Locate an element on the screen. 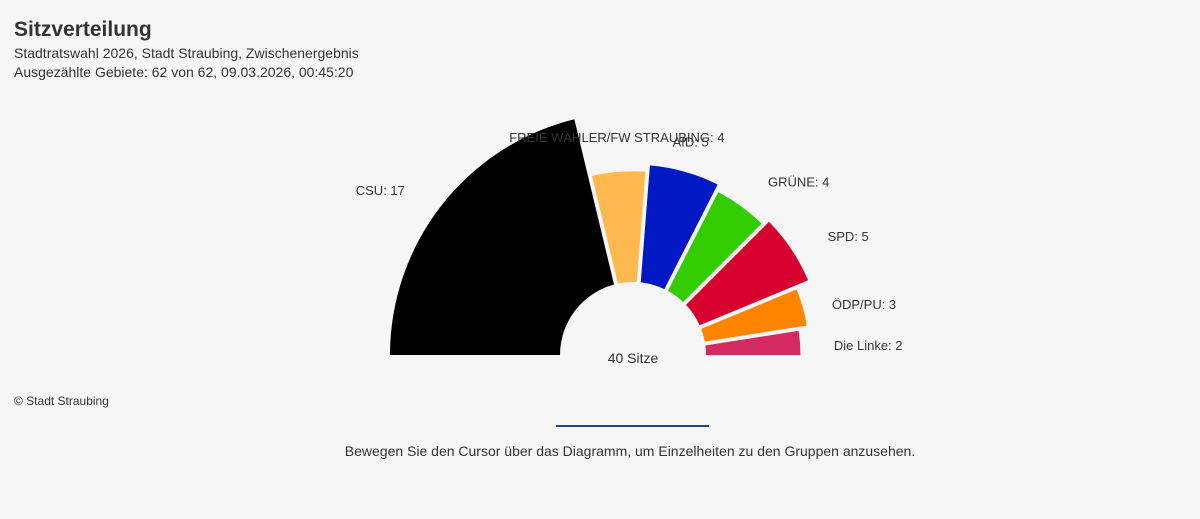 The image size is (1200, 519). seat-label-freie-wähler-fw-straubing: FREIE WÄHLER/FW STRAUBING: 4 is located at coordinates (616, 137).